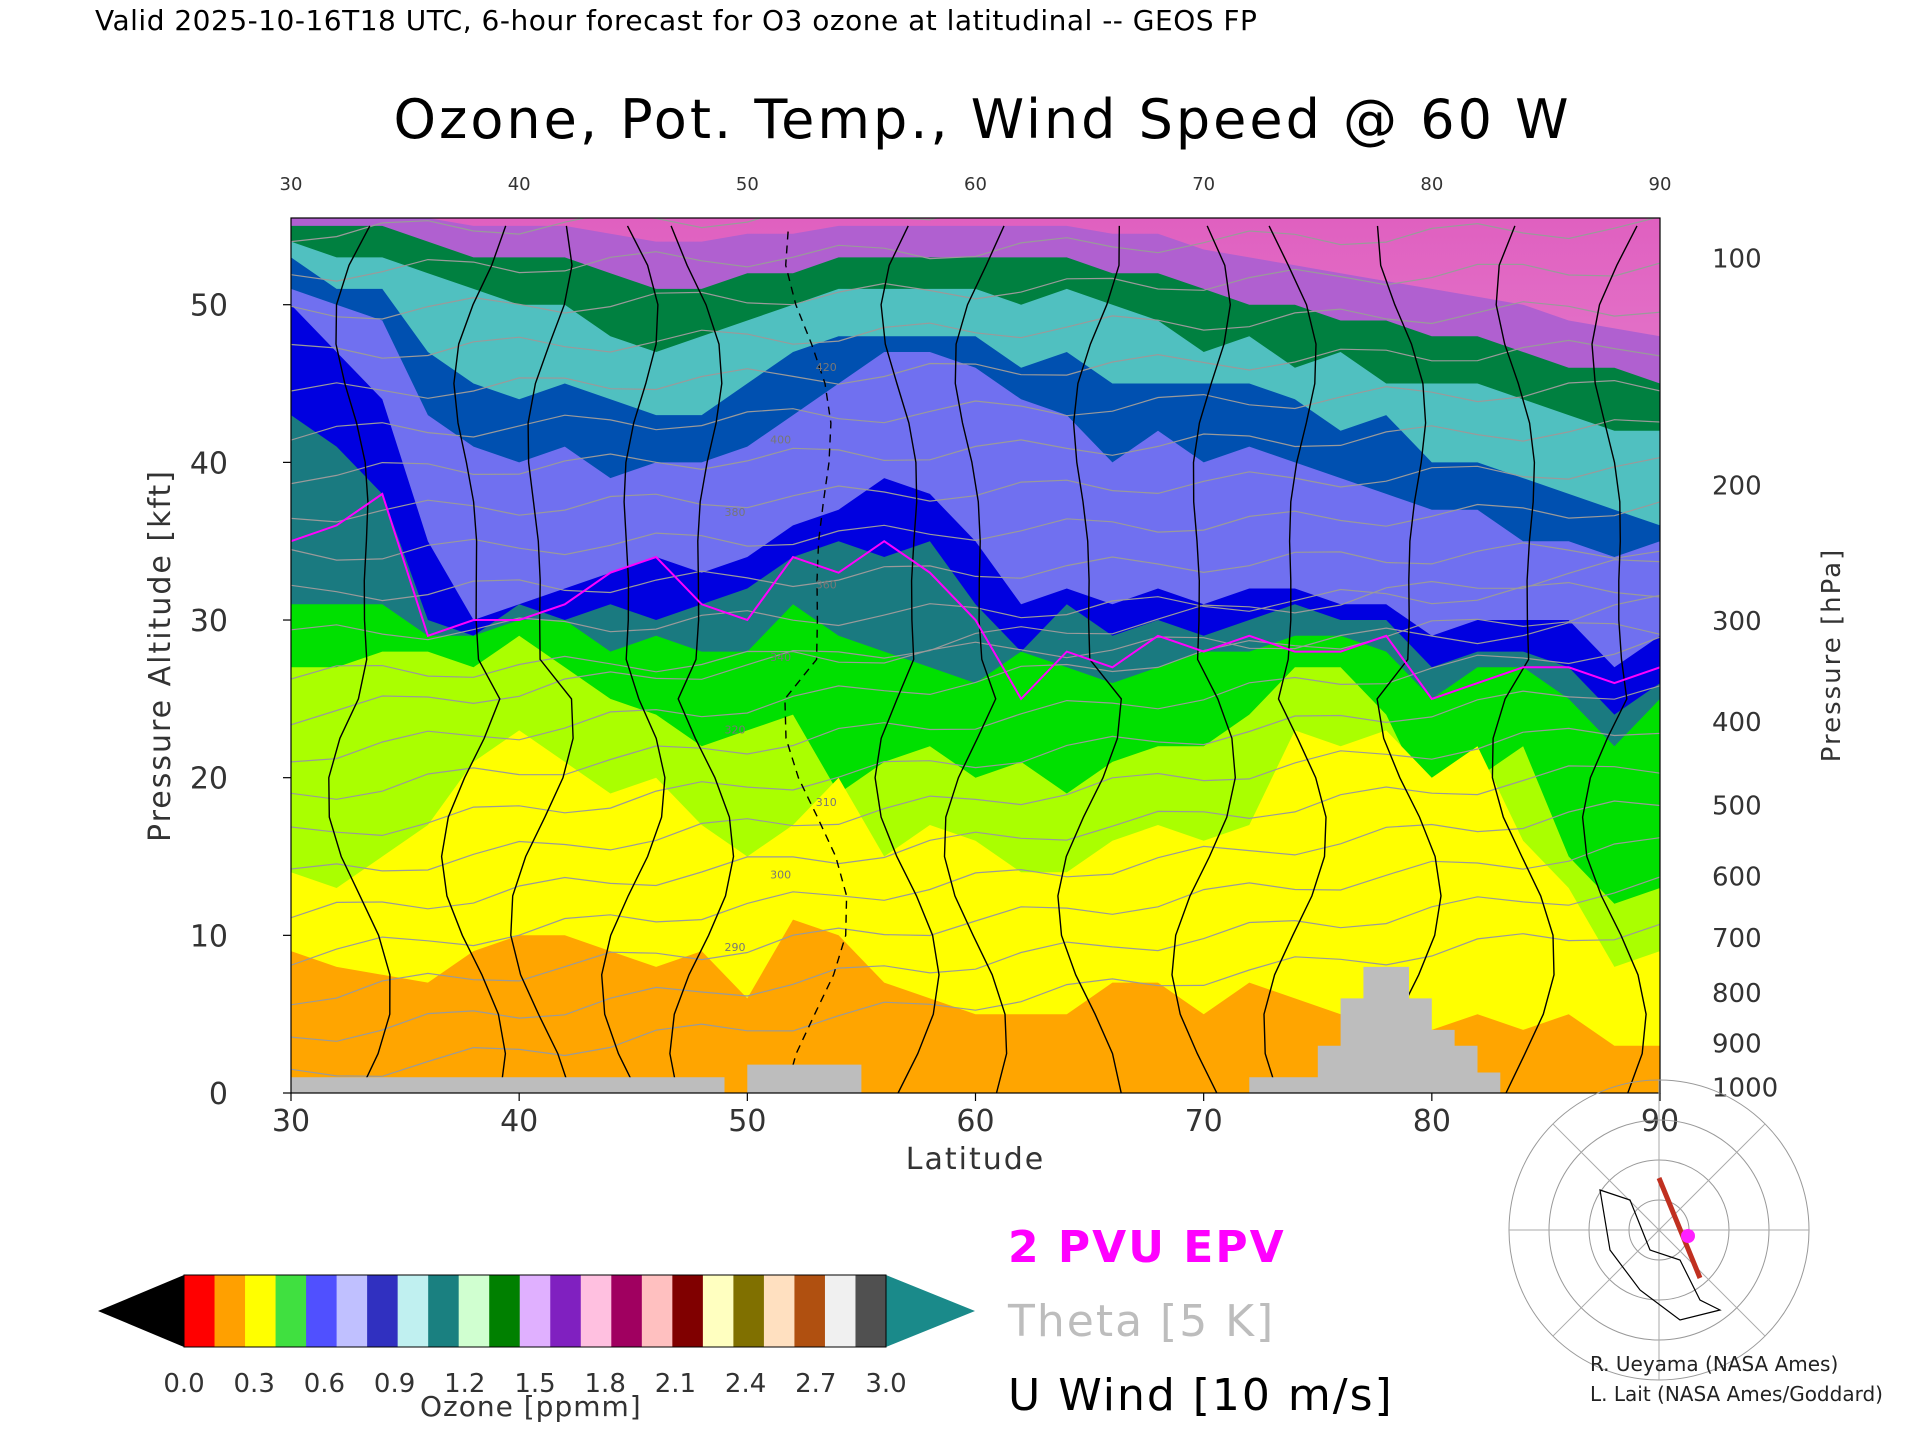 The image size is (1920, 1440). Describe the element at coordinates (209, 936) in the screenshot. I see `y-tick-label: 10` at that location.